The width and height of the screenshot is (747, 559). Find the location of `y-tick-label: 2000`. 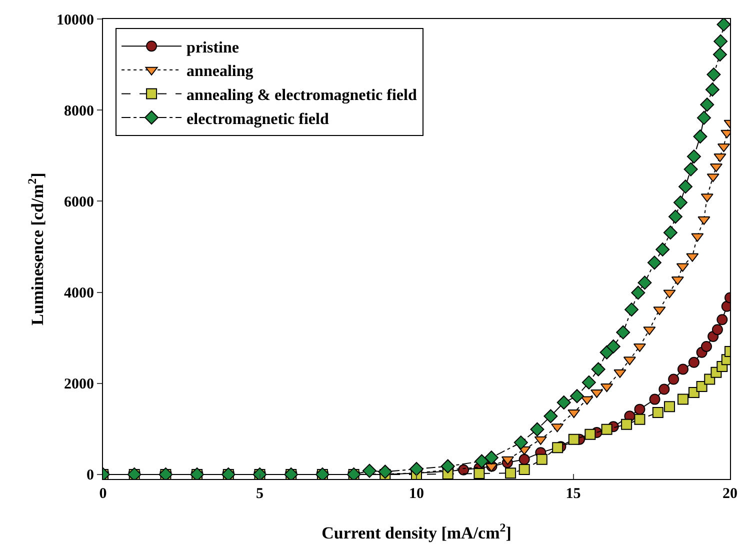

y-tick-label: 2000 is located at coordinates (79, 384).